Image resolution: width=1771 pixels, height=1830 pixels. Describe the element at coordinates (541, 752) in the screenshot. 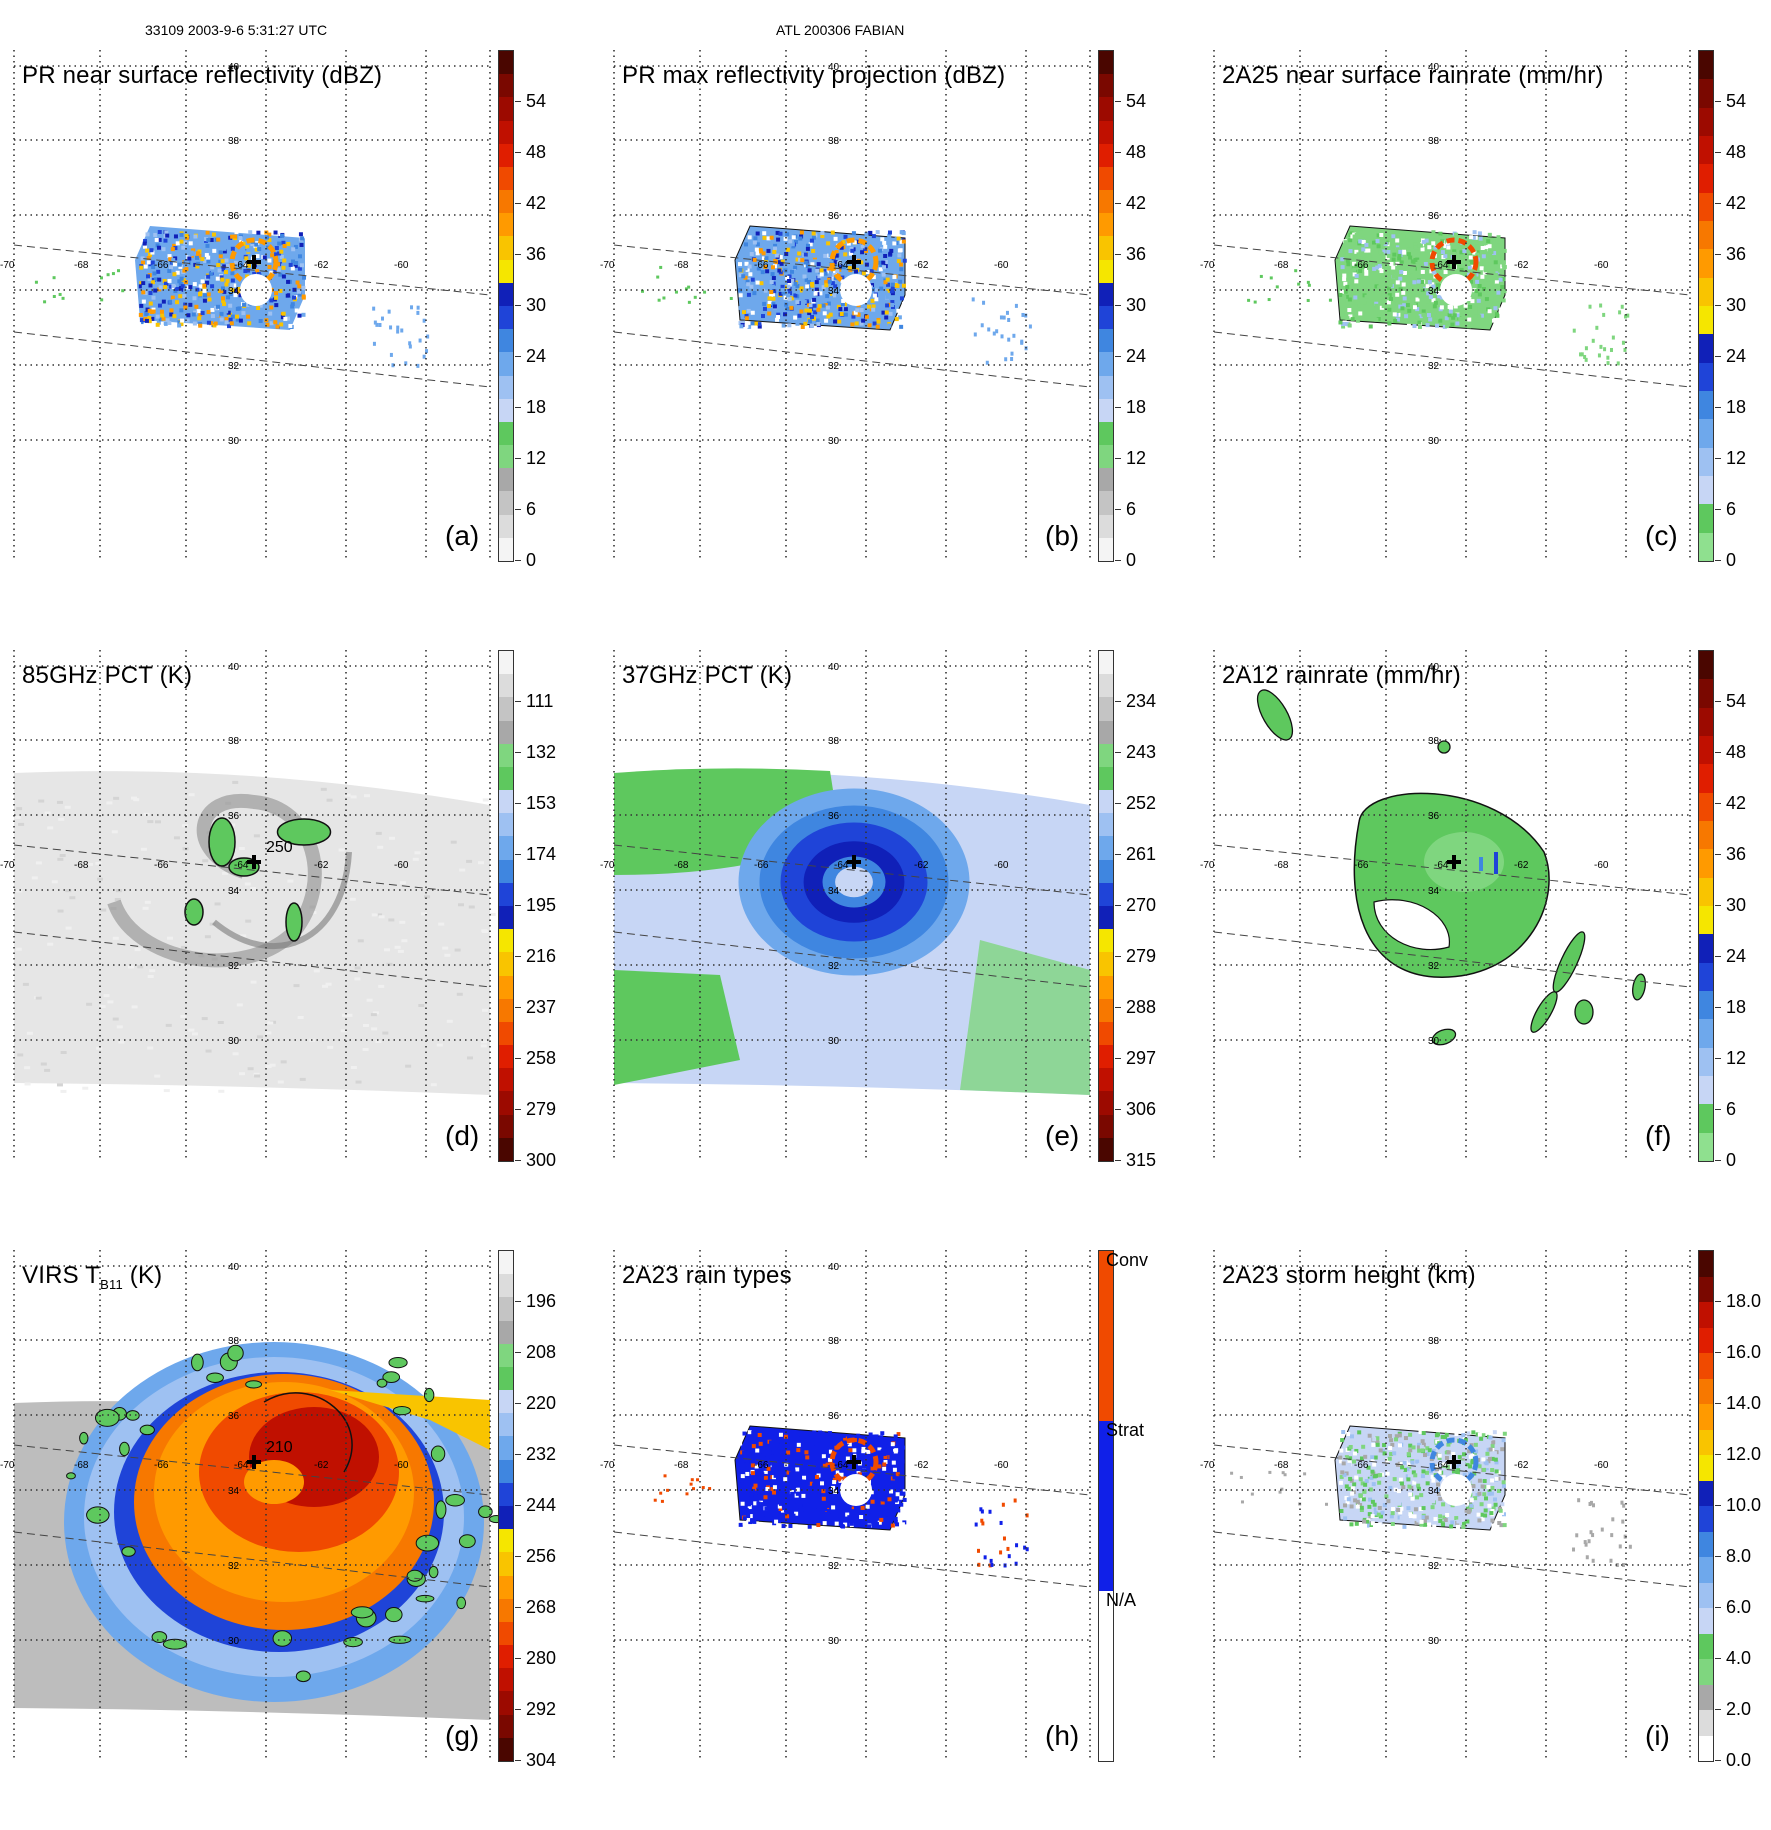

I see `colorbar-label: 132` at that location.